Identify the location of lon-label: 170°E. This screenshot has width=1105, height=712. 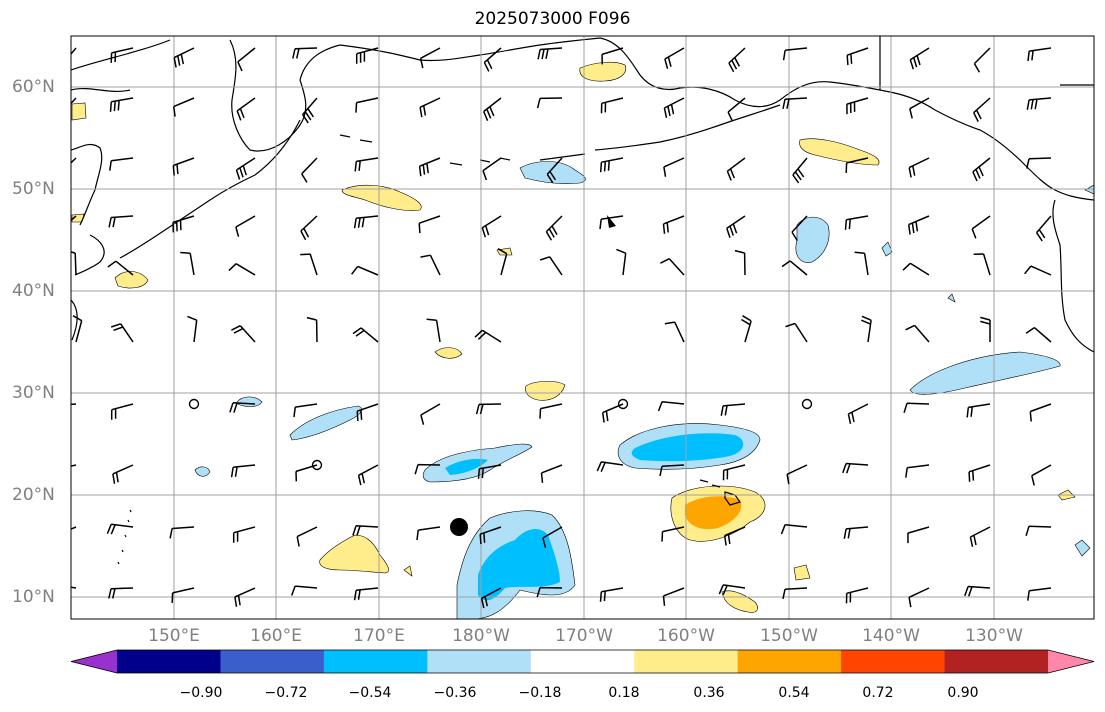
(379, 636).